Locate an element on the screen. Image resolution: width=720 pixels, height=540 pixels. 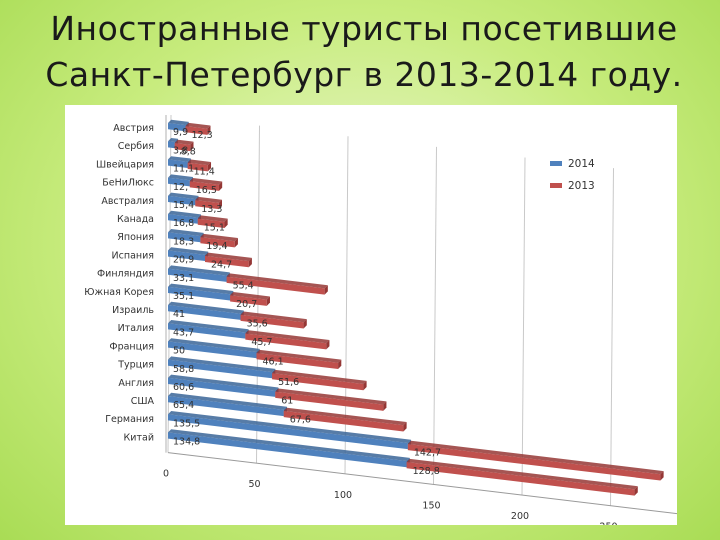
data-label-2013: 35,6 is located at coordinates (257, 323).